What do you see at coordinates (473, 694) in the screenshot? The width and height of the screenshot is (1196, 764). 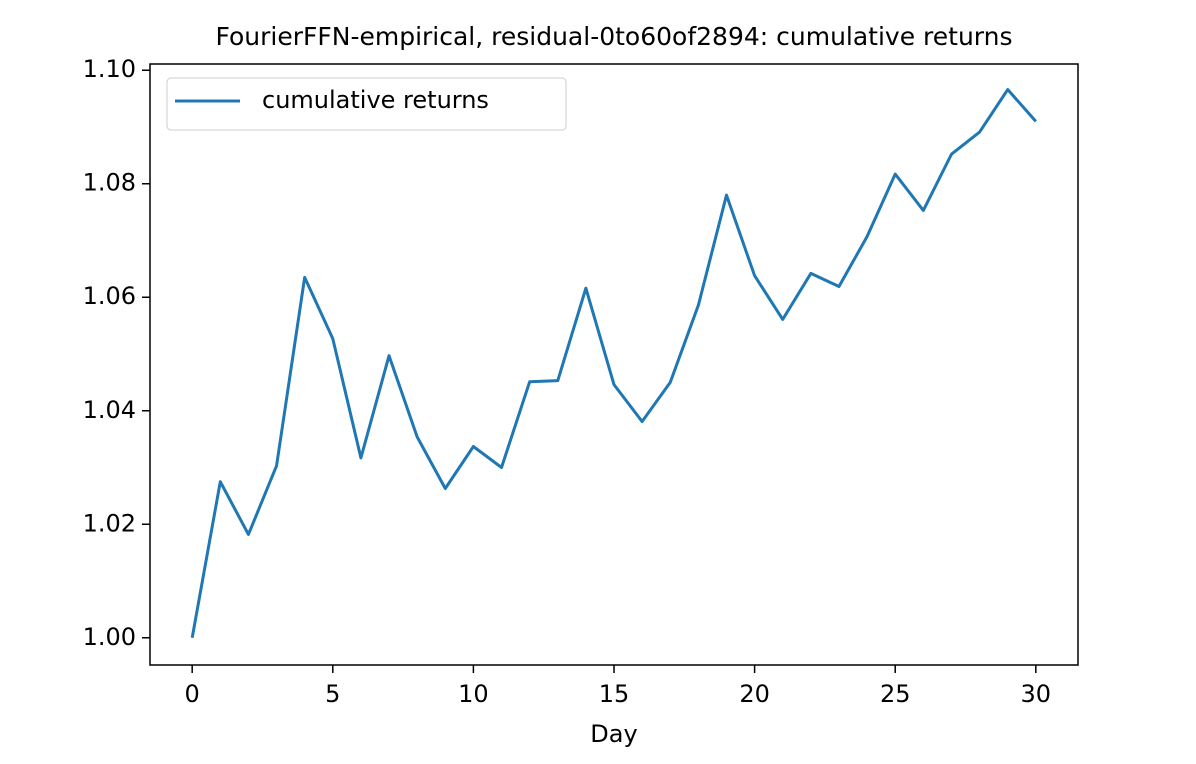 I see `x-tick-label: 10` at bounding box center [473, 694].